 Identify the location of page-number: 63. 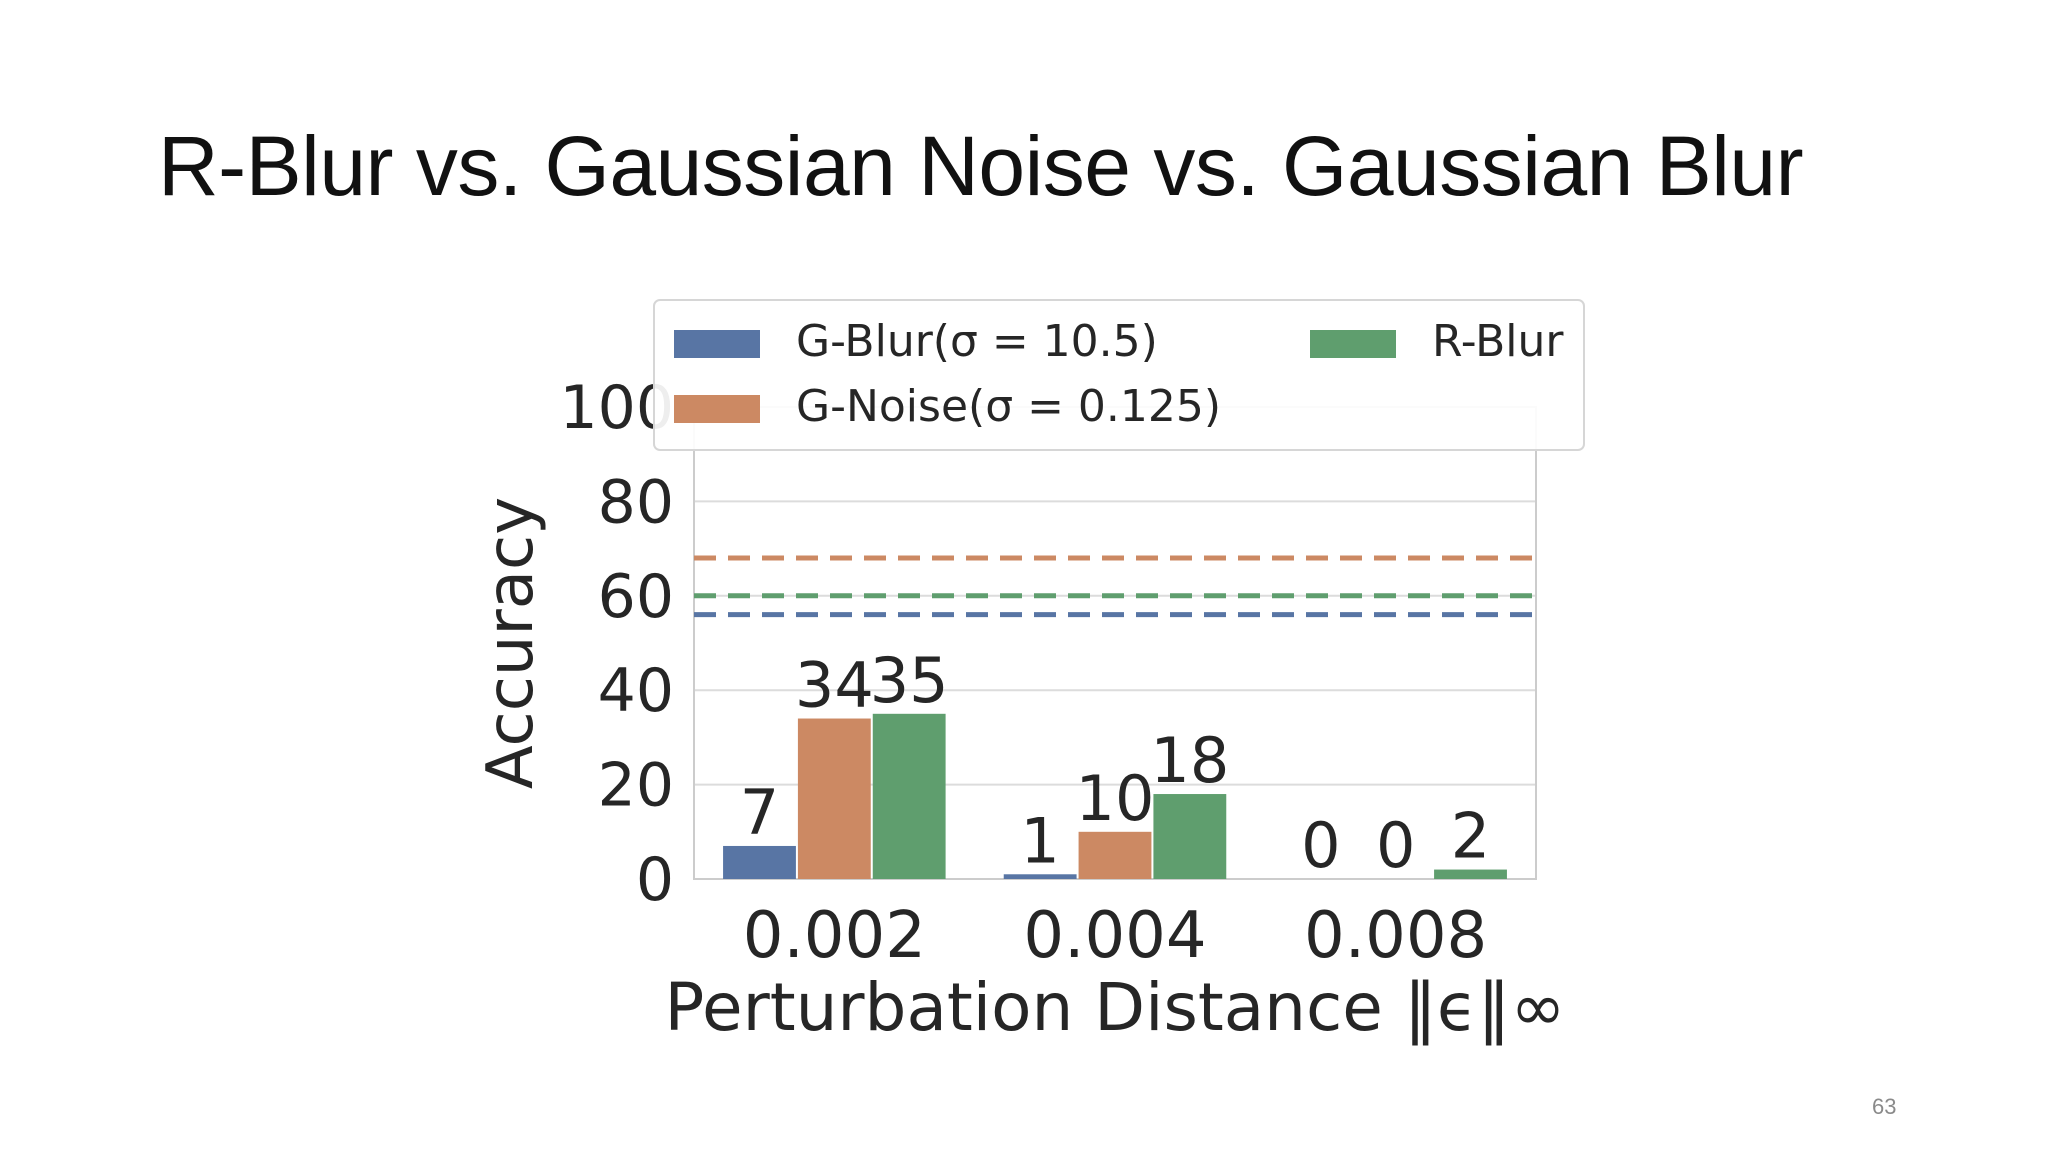
(1884, 1106).